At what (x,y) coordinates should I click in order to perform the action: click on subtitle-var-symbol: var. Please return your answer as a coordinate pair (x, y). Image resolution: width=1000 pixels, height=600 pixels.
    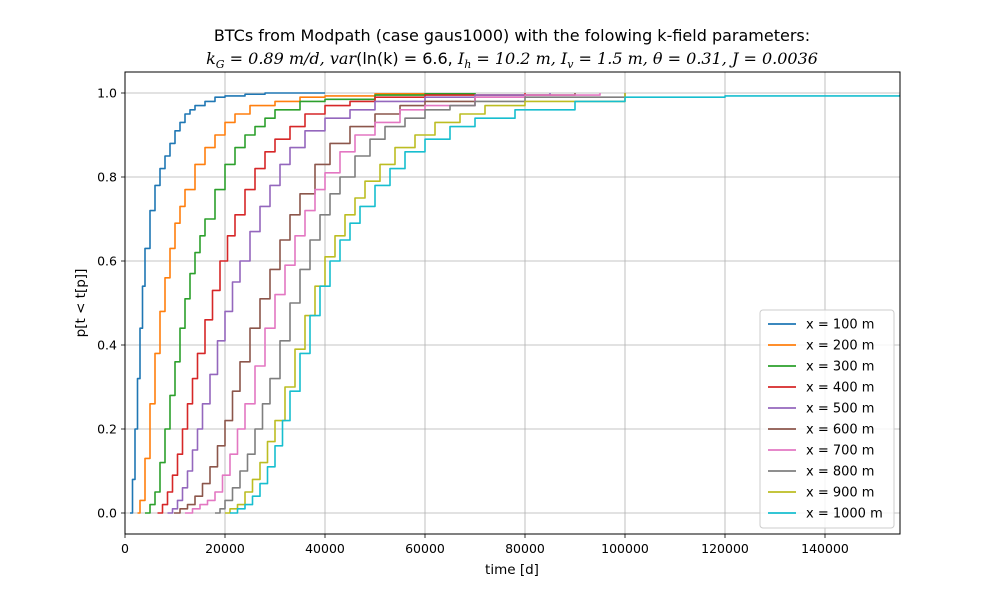
    Looking at the image, I should click on (344, 58).